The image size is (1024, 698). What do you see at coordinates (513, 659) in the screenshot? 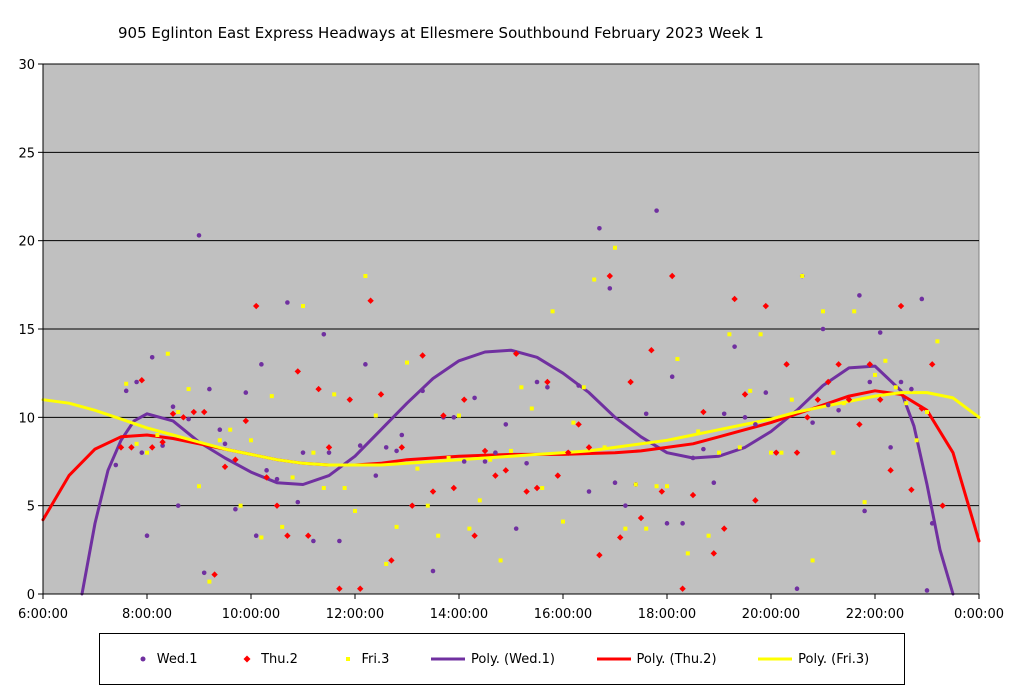
I see `legend-label: Poly. (Wed.1)` at bounding box center [513, 659].